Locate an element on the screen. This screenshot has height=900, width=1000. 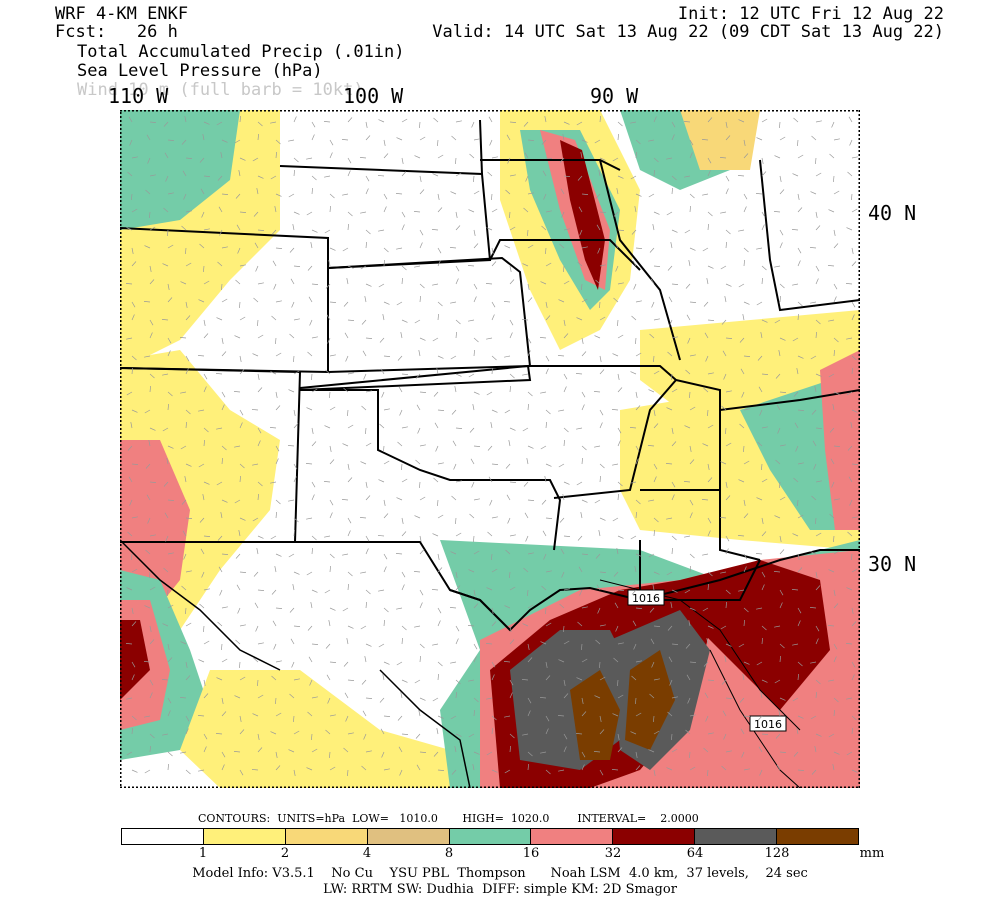
colorbar-tick-label: 8 is located at coordinates (449, 853).